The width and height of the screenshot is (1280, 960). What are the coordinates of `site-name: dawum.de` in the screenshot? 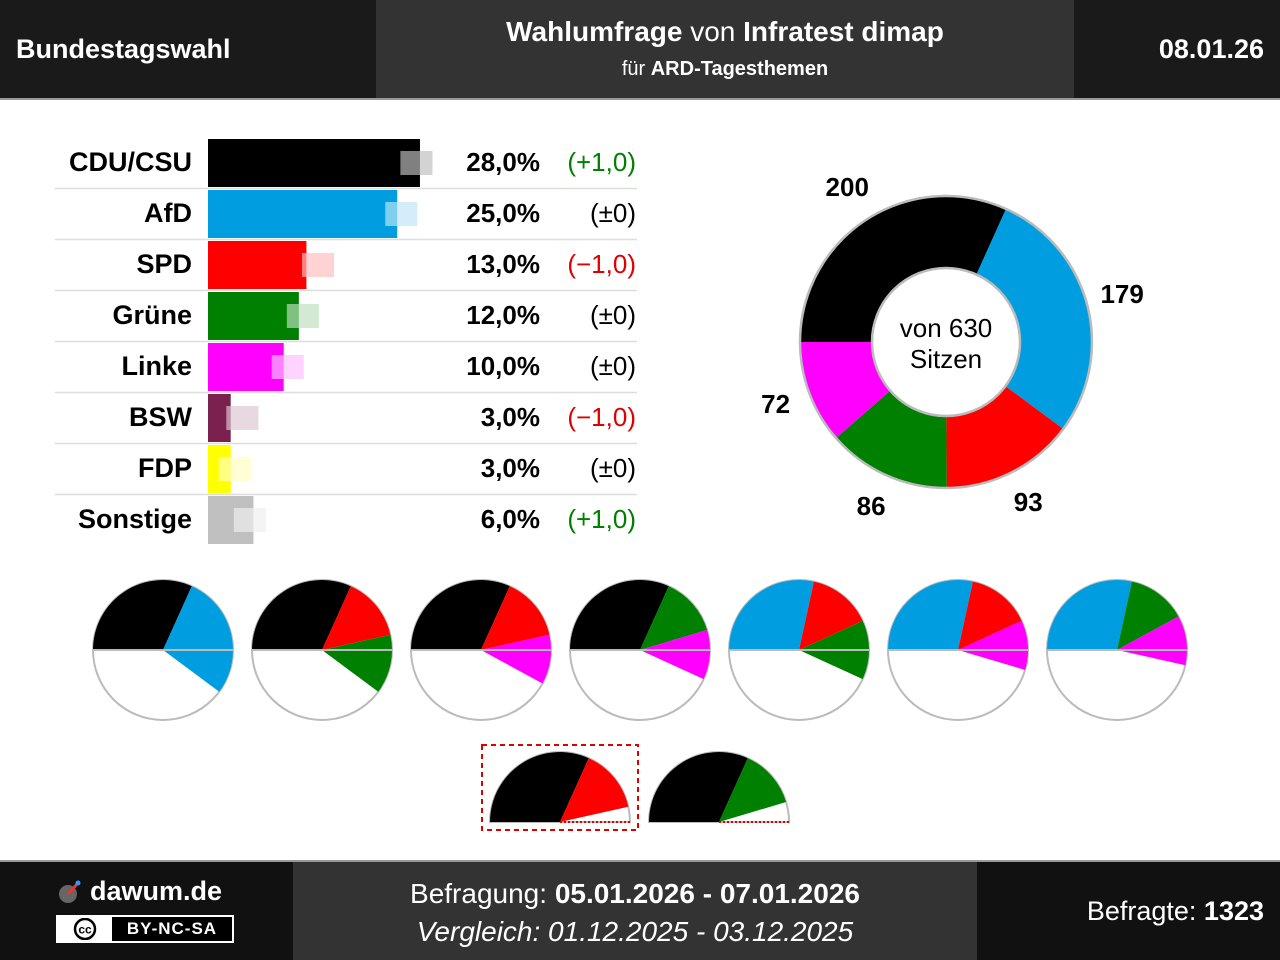 It's located at (156, 891).